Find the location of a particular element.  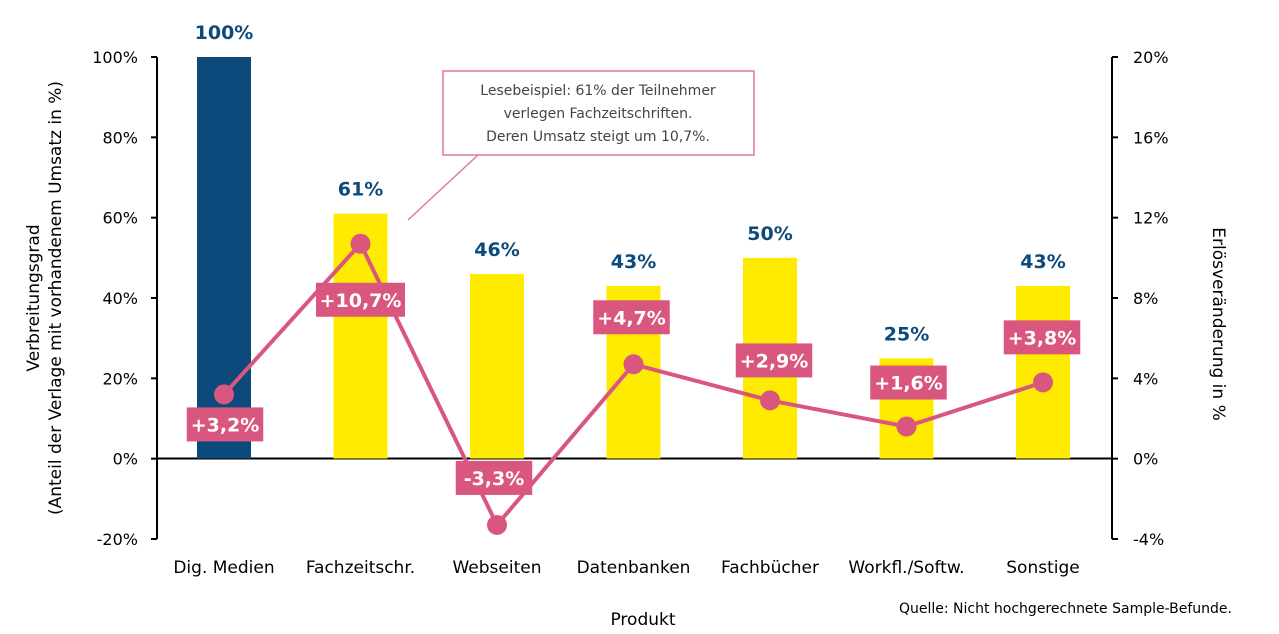

line-data-label: +4,7% is located at coordinates (631, 318).